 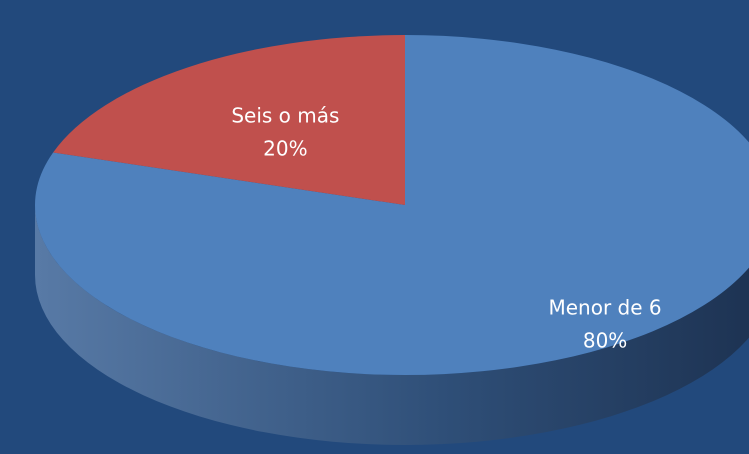 I want to click on slice-value-label: 80%, so click(x=605, y=341).